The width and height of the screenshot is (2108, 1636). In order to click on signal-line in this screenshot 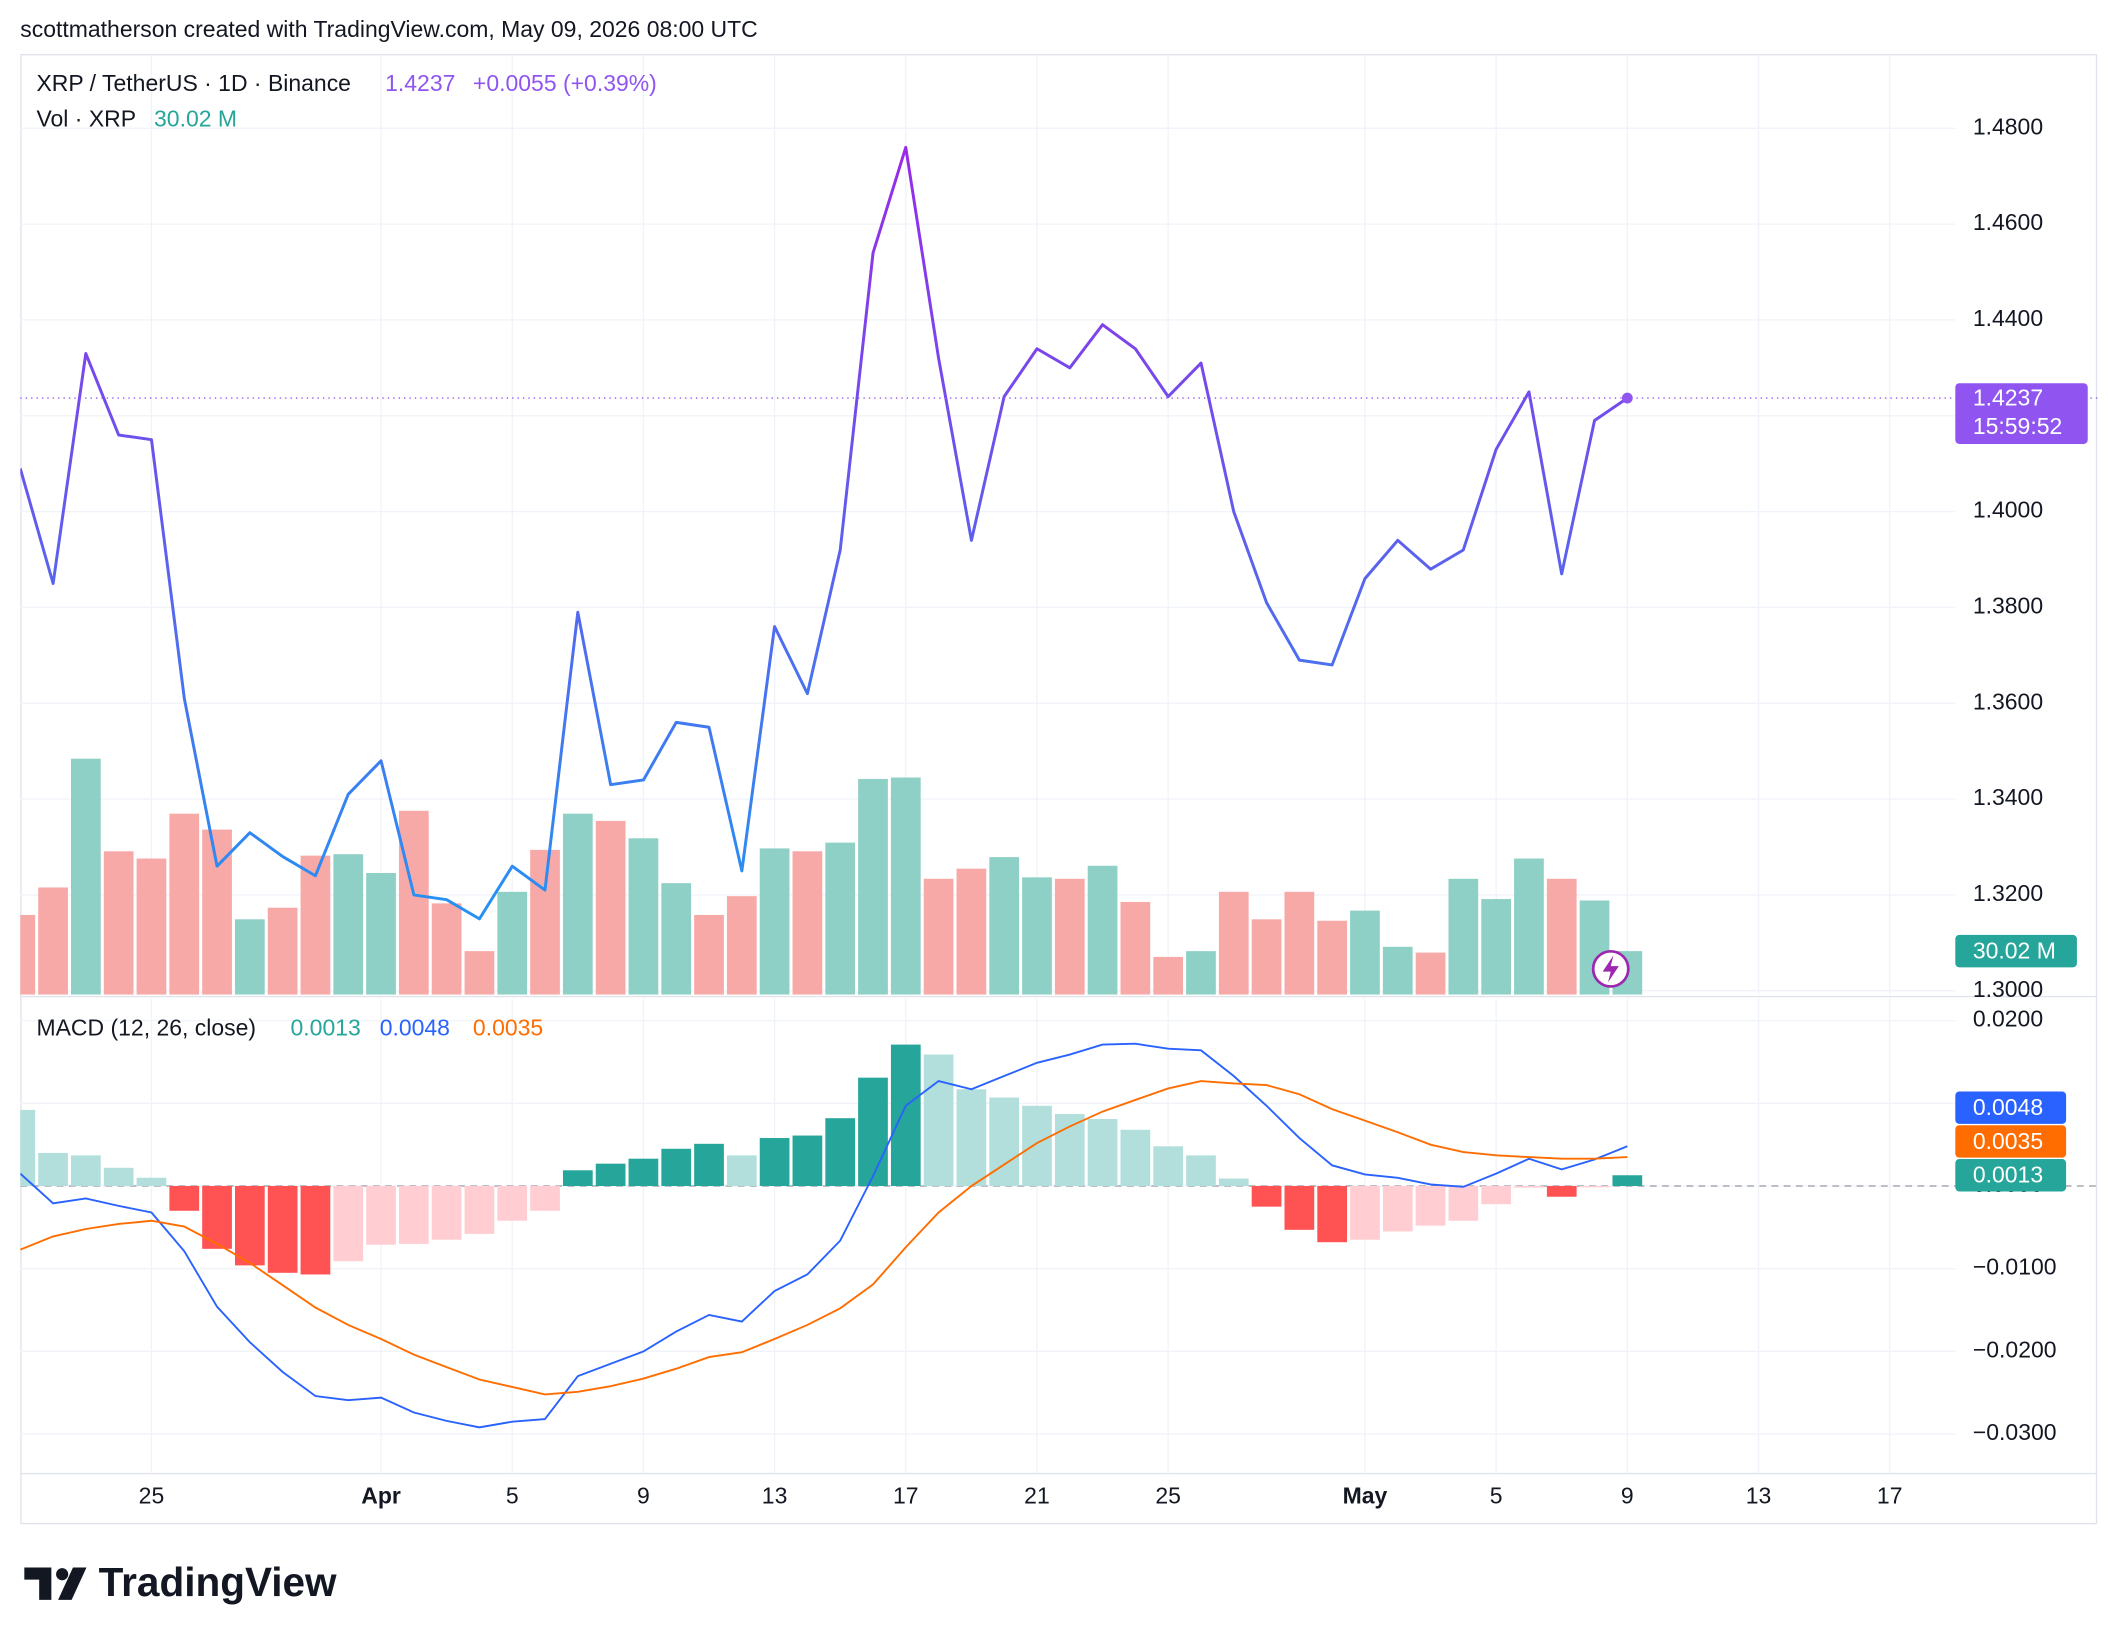, I will do `click(824, 1238)`.